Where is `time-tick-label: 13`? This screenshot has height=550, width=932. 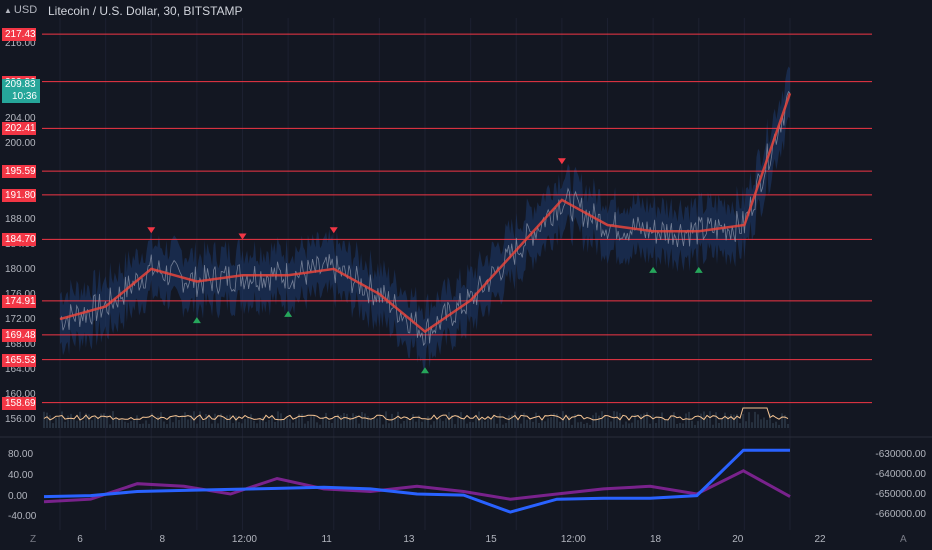 time-tick-label: 13 is located at coordinates (409, 539).